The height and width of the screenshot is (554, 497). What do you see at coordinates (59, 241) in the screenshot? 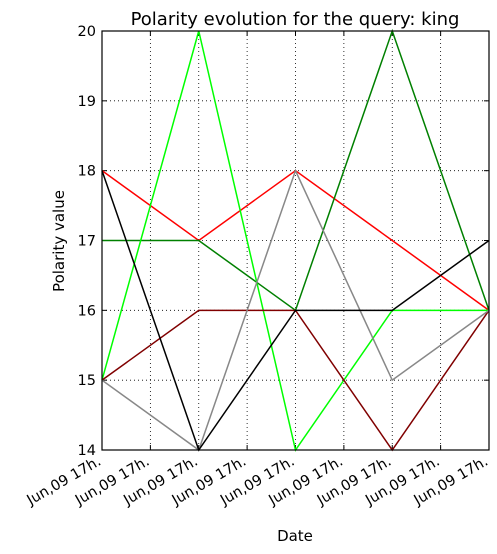
I see `y-axis-label: Polarity value` at bounding box center [59, 241].